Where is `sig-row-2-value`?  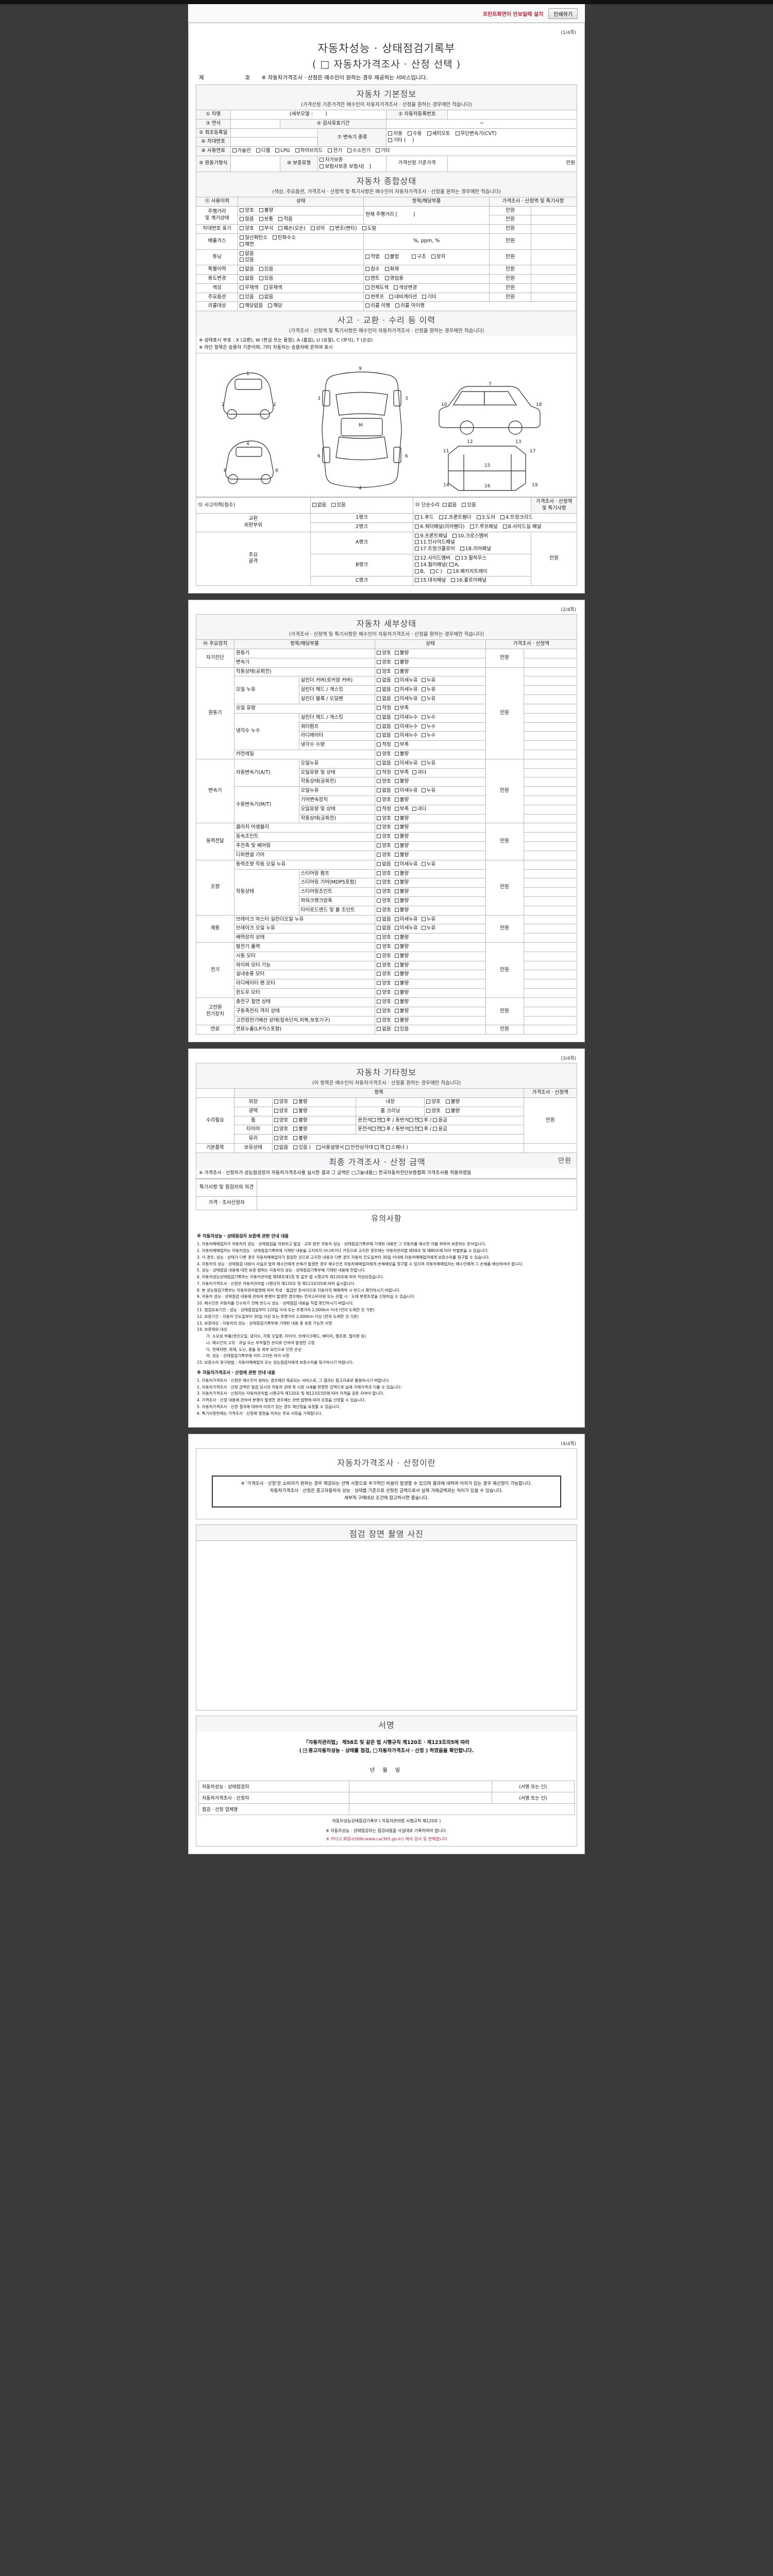
sig-row-2-value is located at coordinates (461, 1809).